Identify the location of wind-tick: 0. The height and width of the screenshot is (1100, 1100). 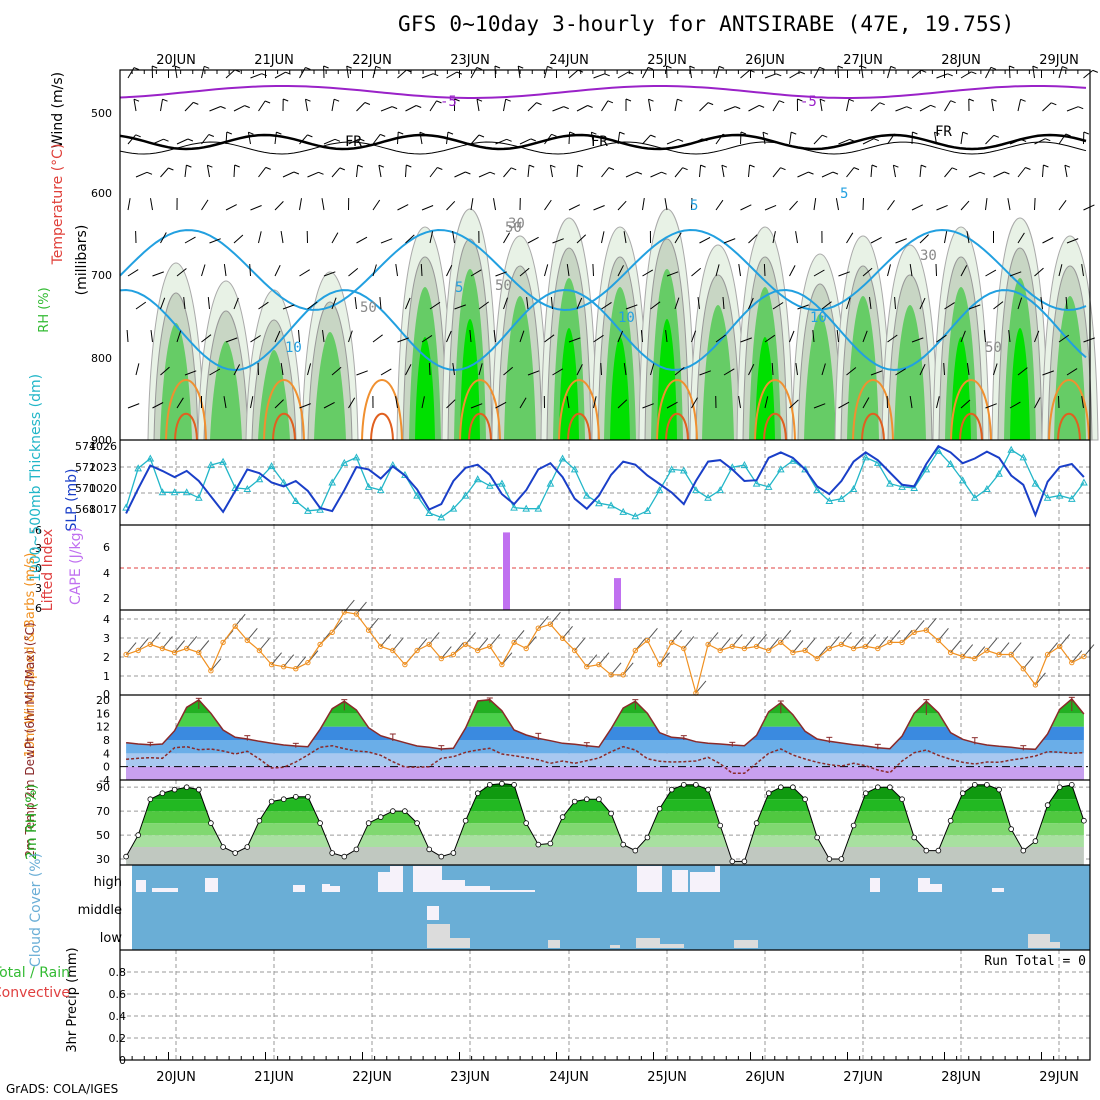
(106, 694).